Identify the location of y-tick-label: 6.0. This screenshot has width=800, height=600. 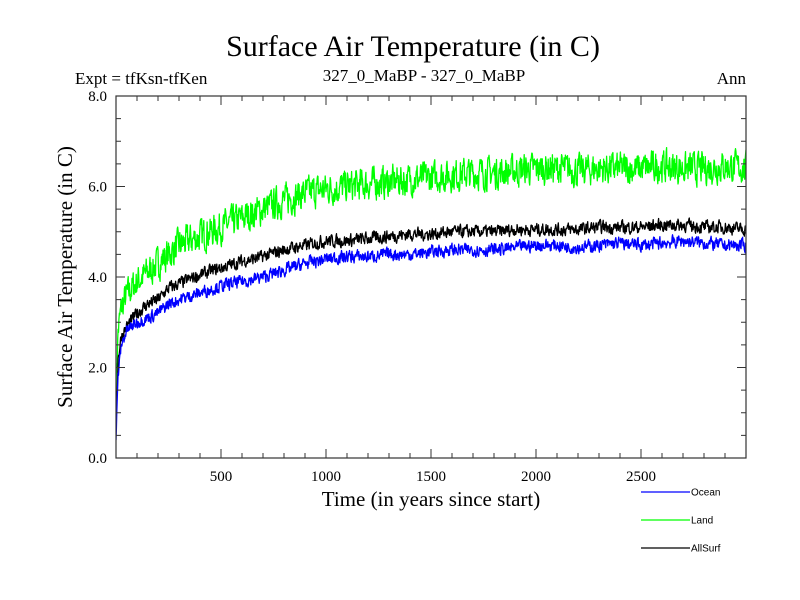
(97, 188).